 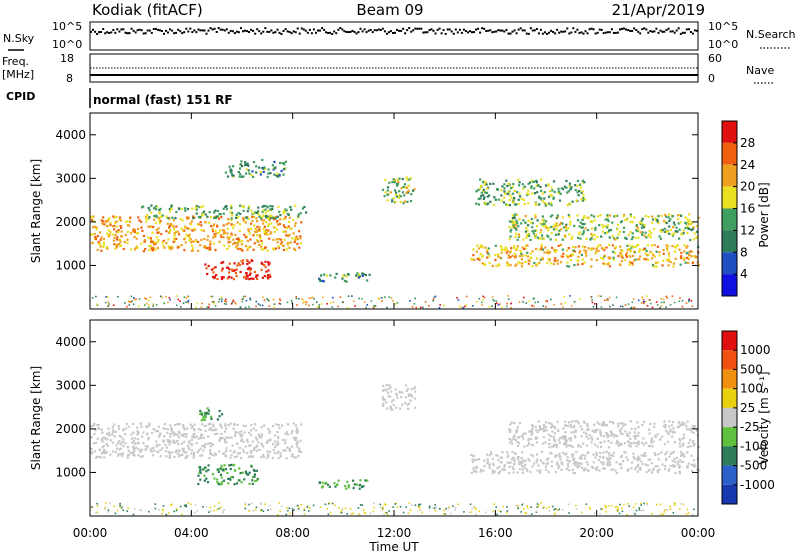 What do you see at coordinates (70, 472) in the screenshot?
I see `y-tick-label: 1000` at bounding box center [70, 472].